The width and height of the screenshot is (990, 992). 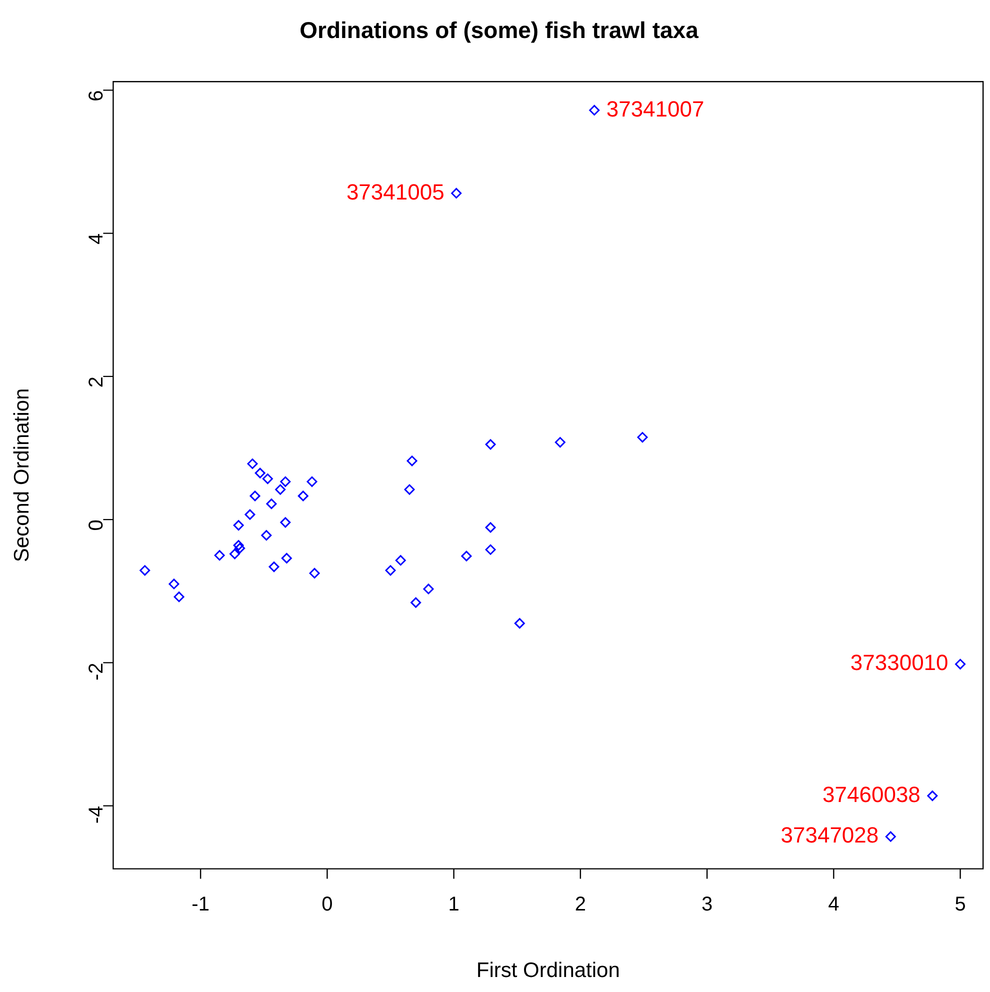 What do you see at coordinates (707, 904) in the screenshot?
I see `x-tick-label: 3` at bounding box center [707, 904].